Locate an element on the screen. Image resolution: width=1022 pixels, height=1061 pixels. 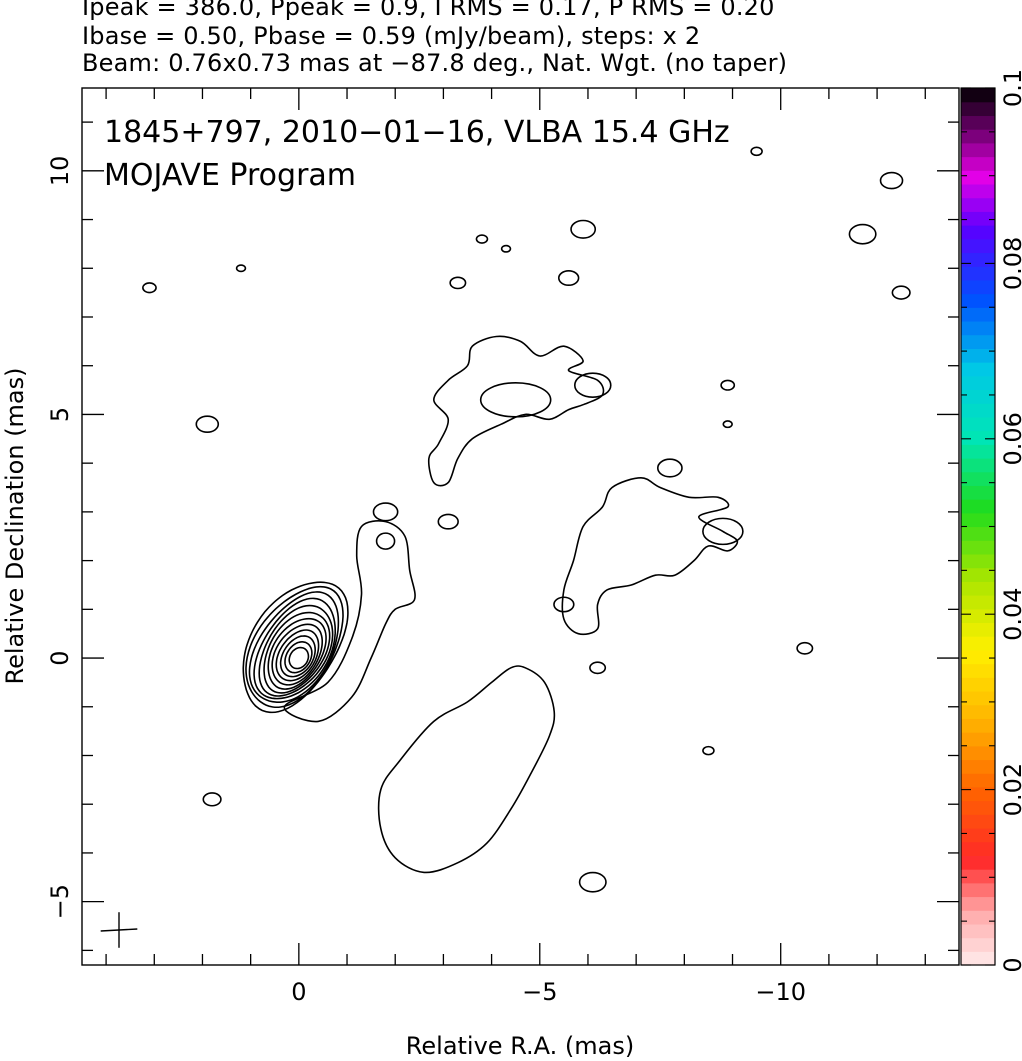
colorbar-tick-label: 0.04 is located at coordinates (1010, 613).